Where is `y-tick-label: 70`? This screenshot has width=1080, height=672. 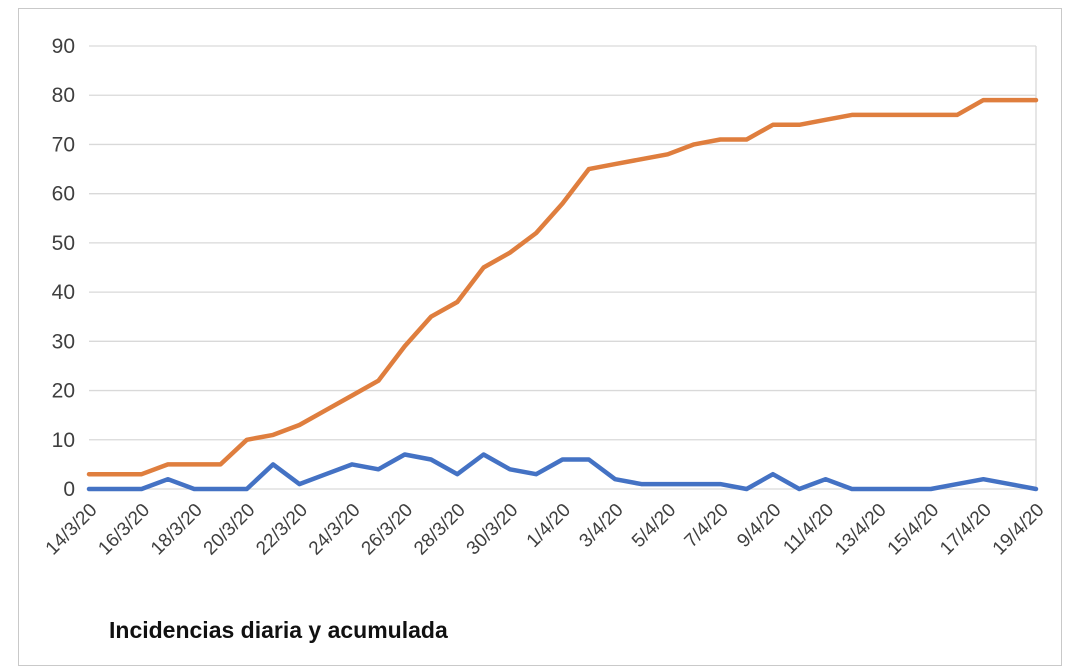
y-tick-label: 70 is located at coordinates (63, 144).